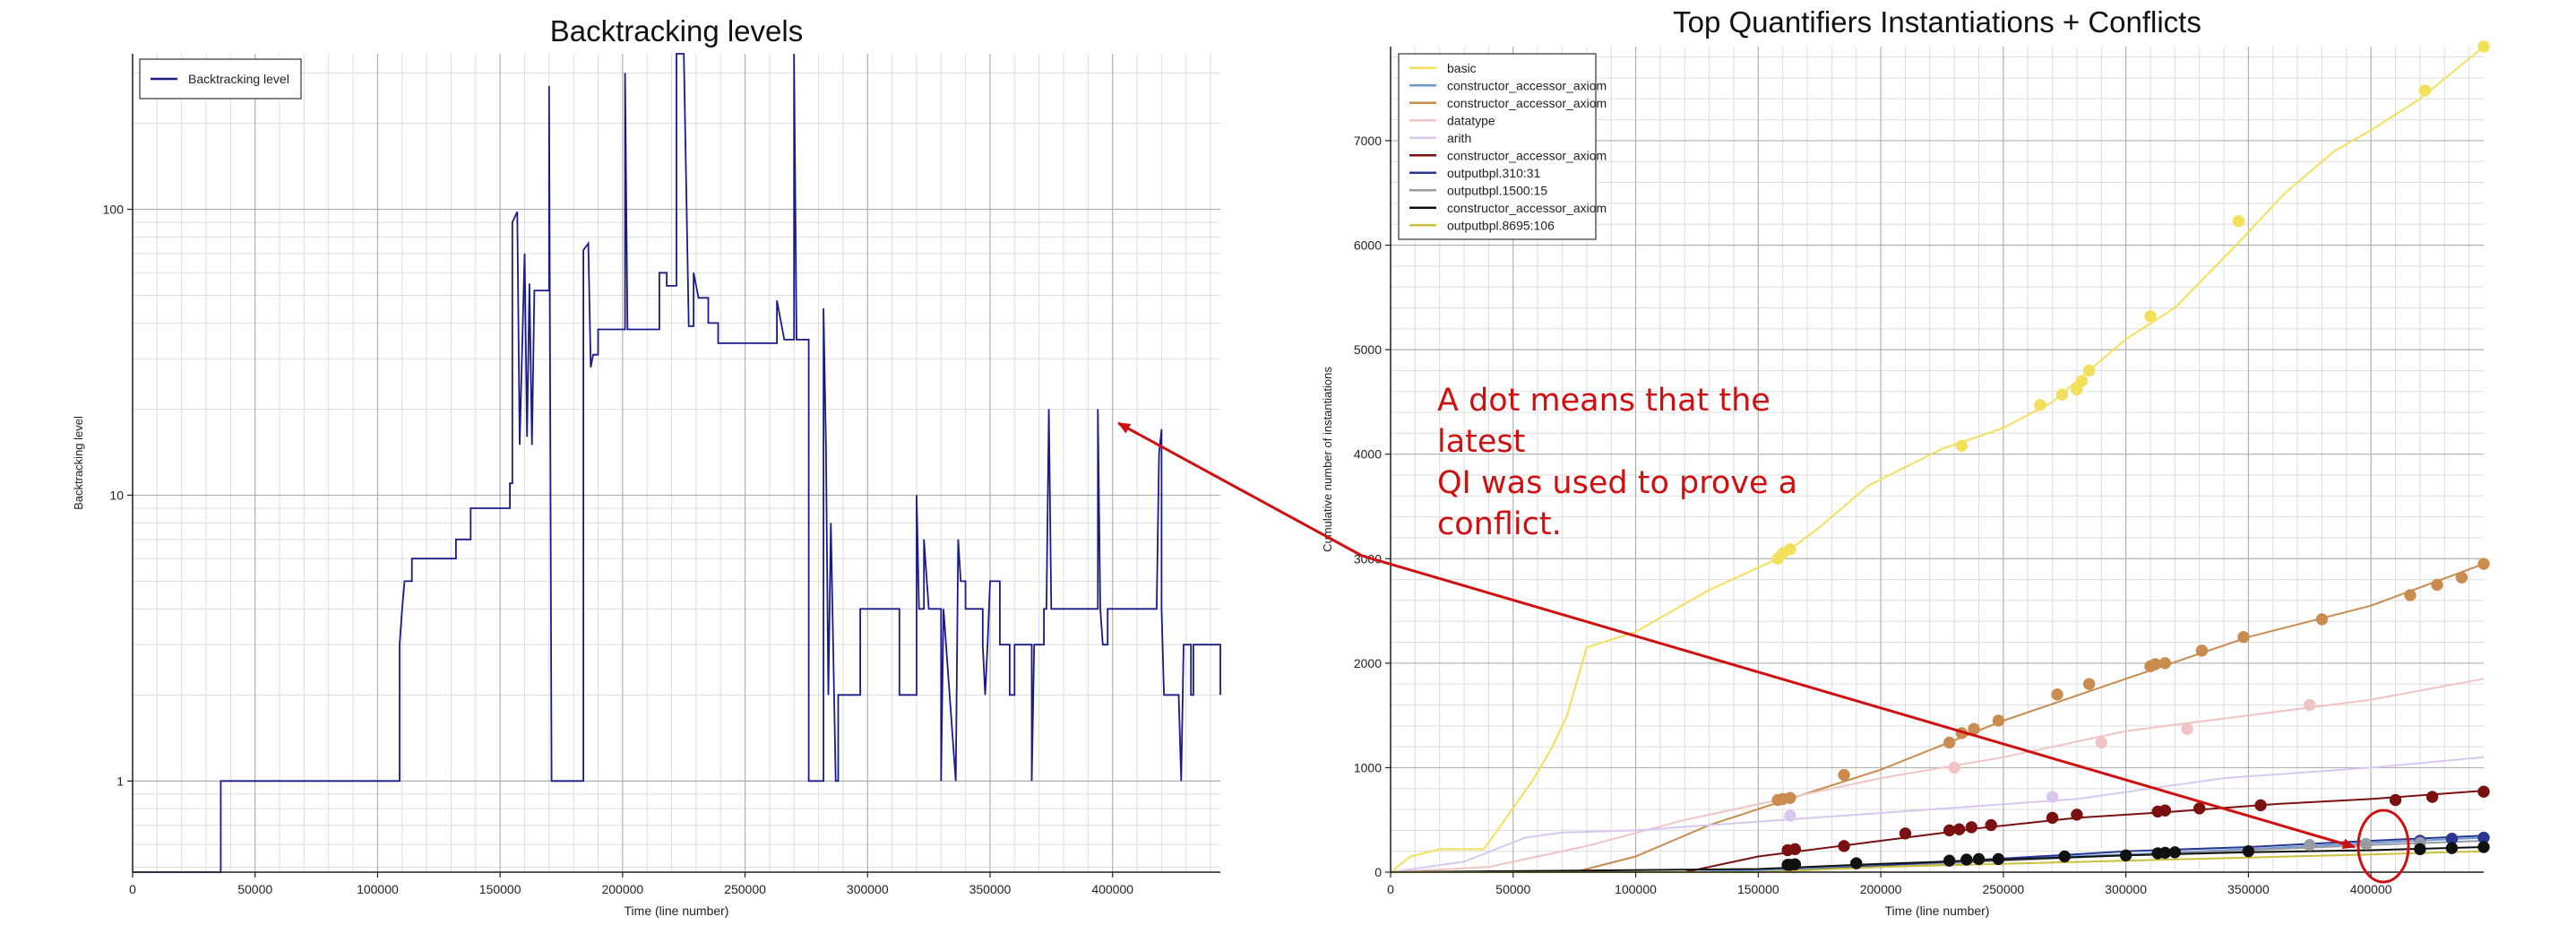 The image size is (2576, 934). What do you see at coordinates (1617, 483) in the screenshot?
I see `annotation-line-2: QI was used to prove a` at bounding box center [1617, 483].